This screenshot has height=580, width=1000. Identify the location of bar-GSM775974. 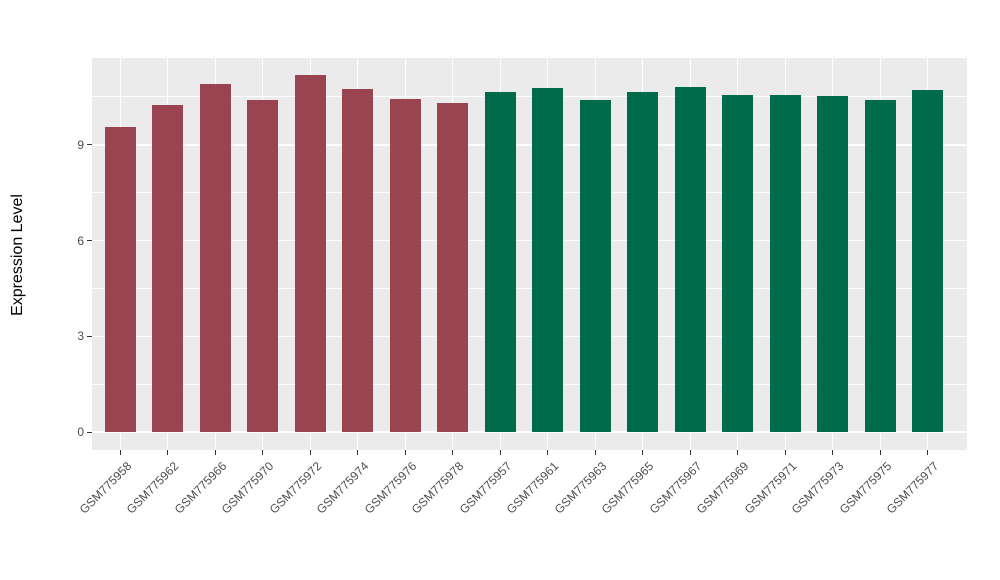
(357, 260).